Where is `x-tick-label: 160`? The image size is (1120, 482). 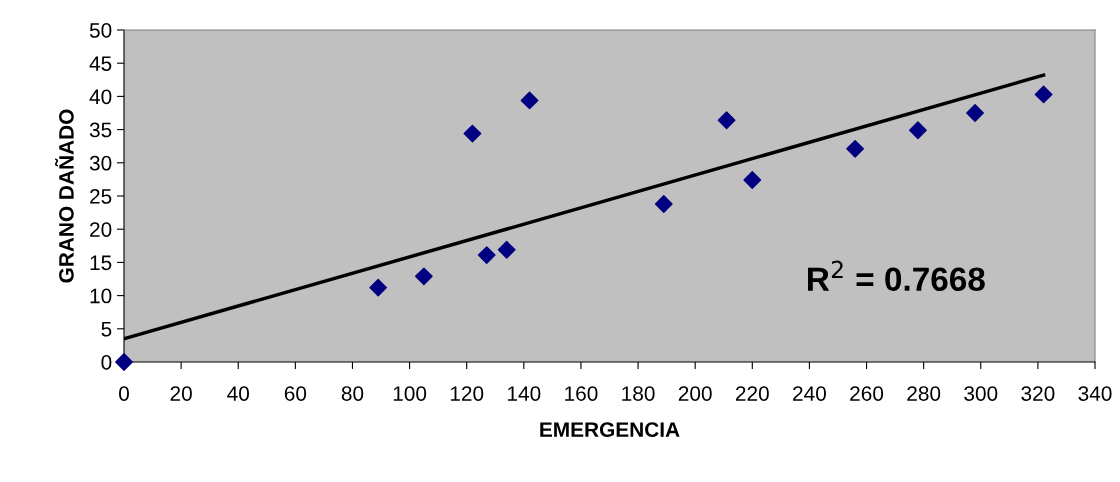 x-tick-label: 160 is located at coordinates (581, 393).